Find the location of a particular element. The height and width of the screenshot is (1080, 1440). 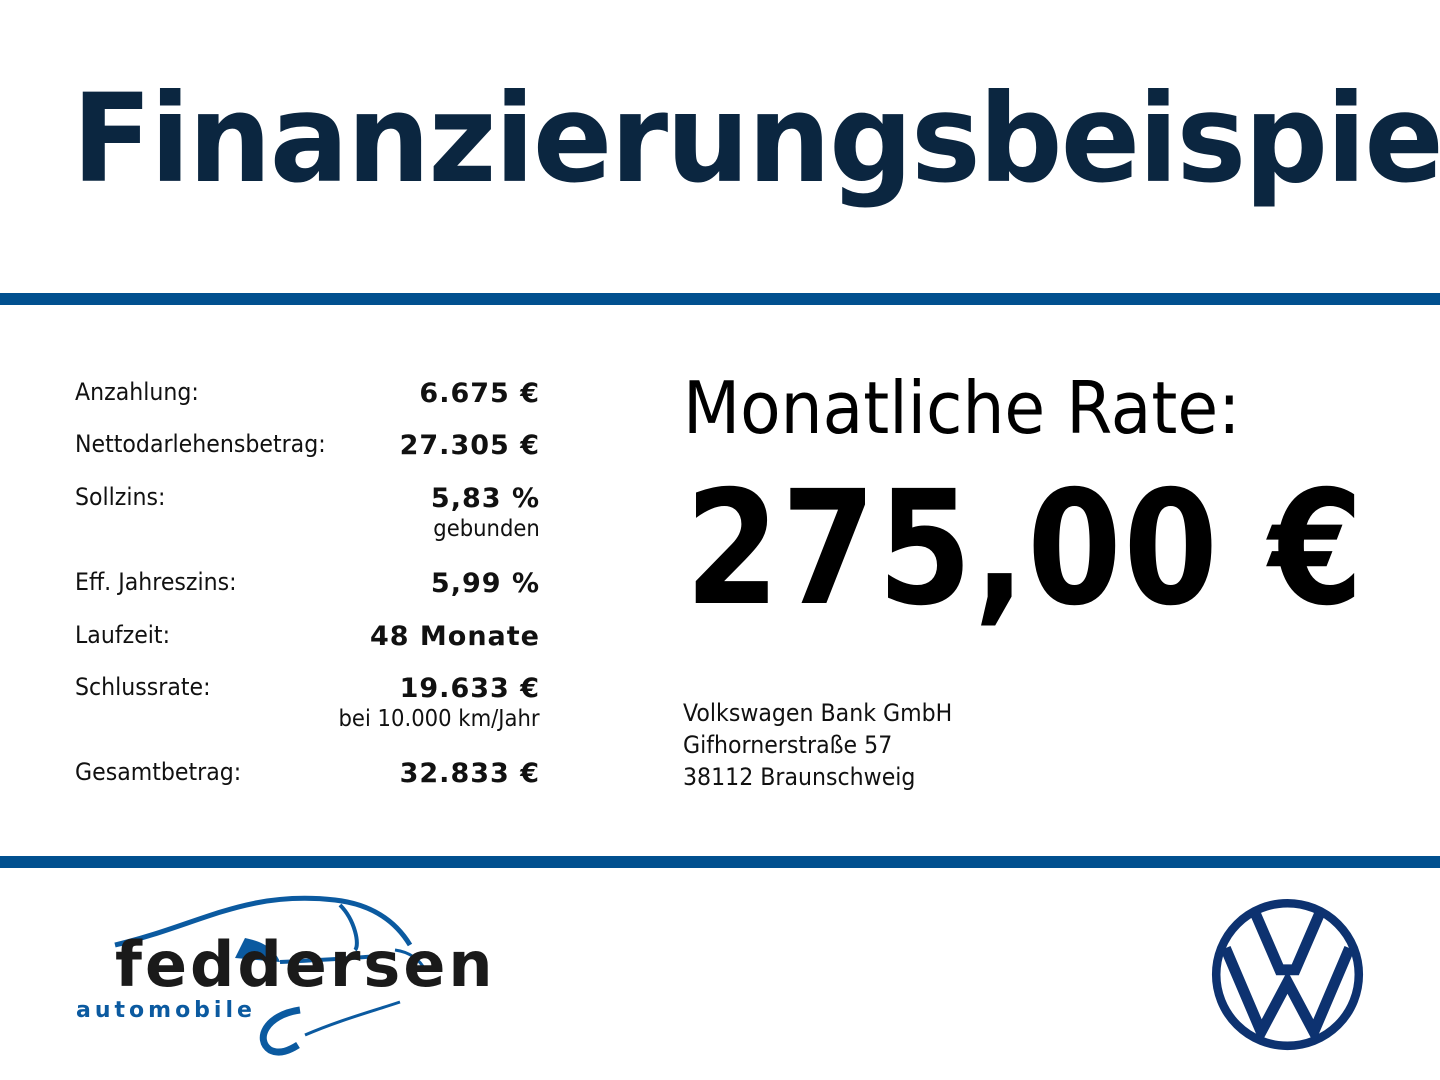

detail-label: Nettodarlehensbetrag: is located at coordinates (200, 444).